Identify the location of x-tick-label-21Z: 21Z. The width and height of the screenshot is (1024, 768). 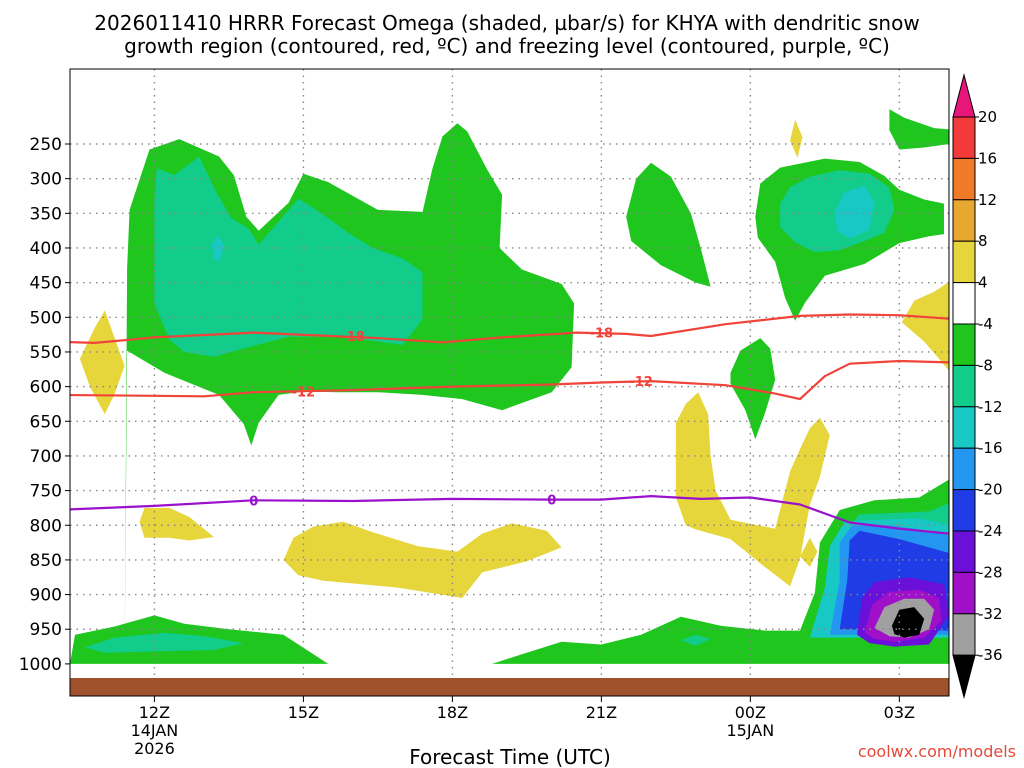
(601, 712).